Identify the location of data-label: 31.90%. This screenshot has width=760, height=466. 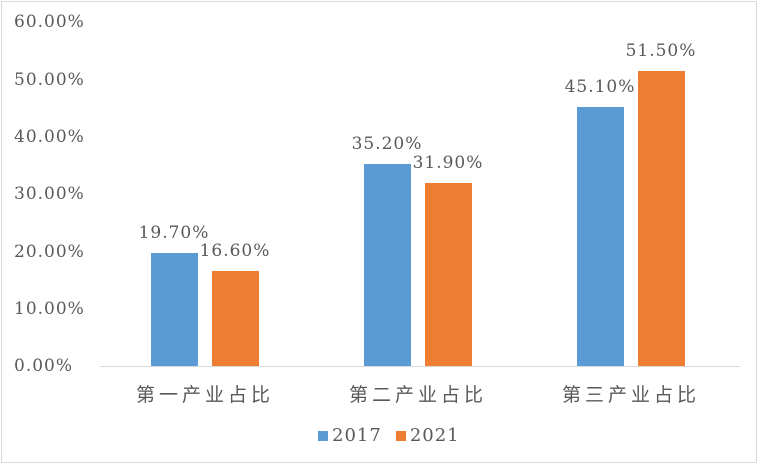
(448, 163).